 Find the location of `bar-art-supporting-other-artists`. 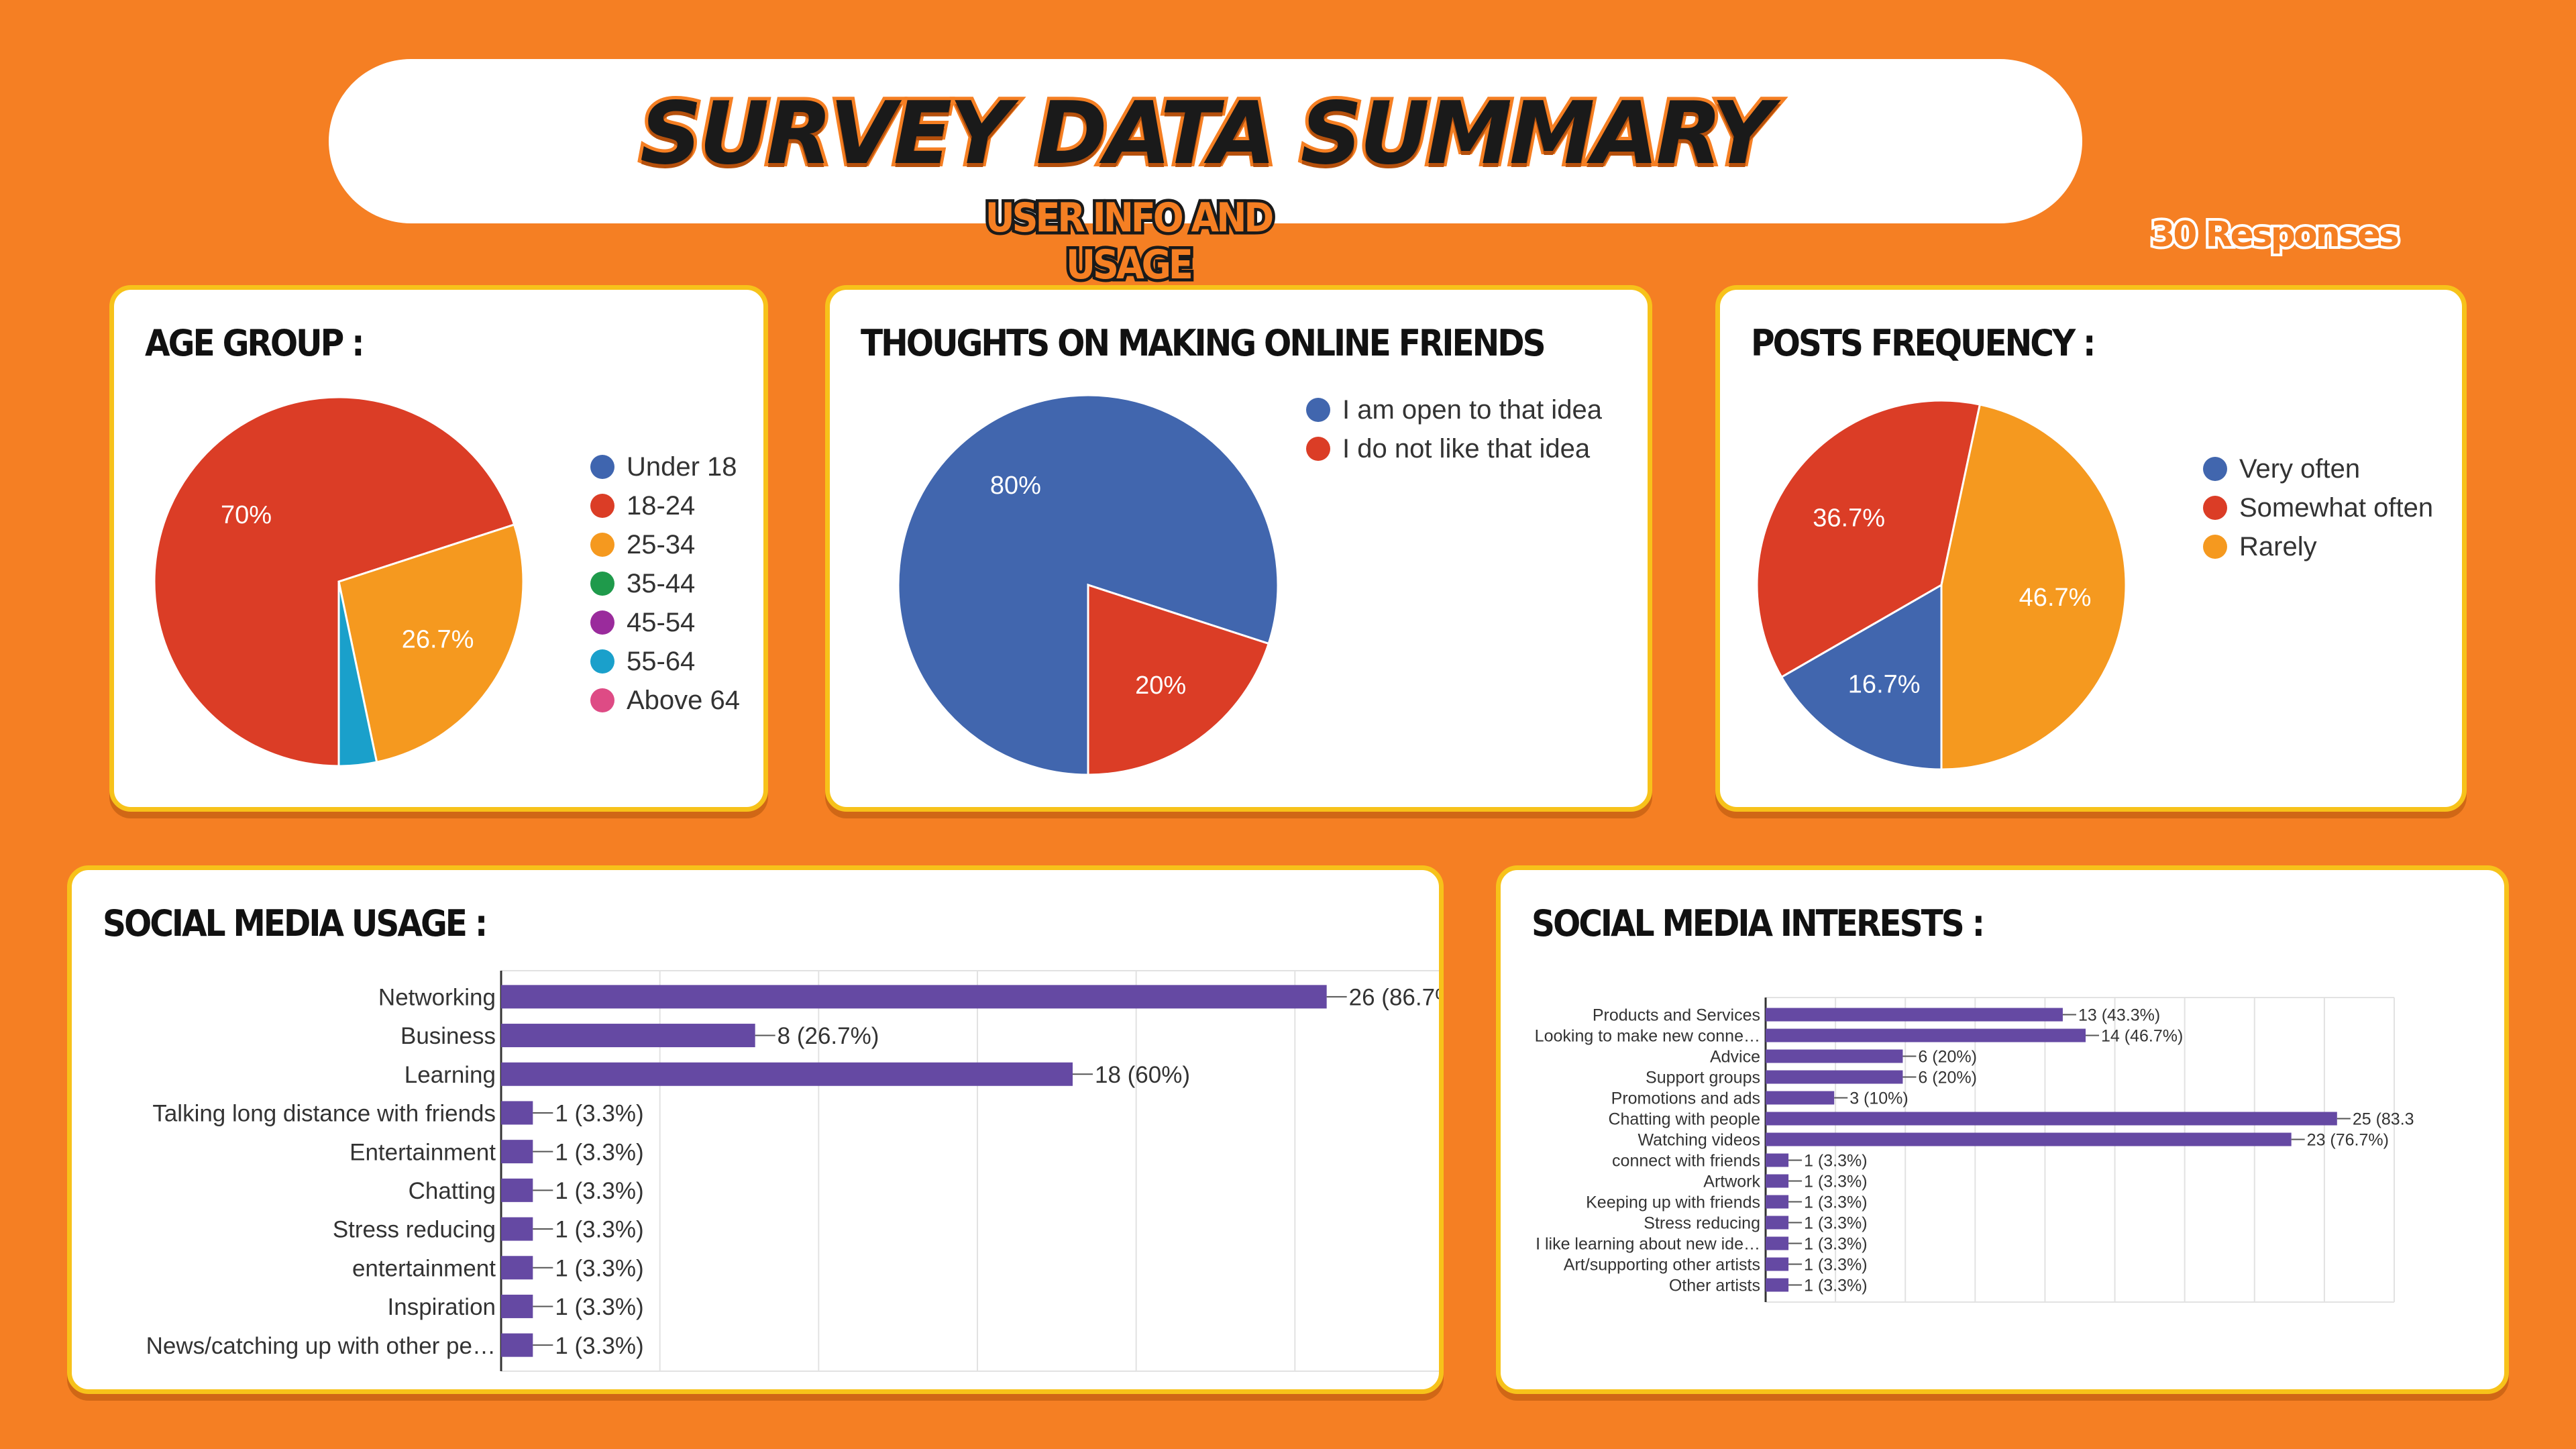

bar-art-supporting-other-artists is located at coordinates (1777, 1264).